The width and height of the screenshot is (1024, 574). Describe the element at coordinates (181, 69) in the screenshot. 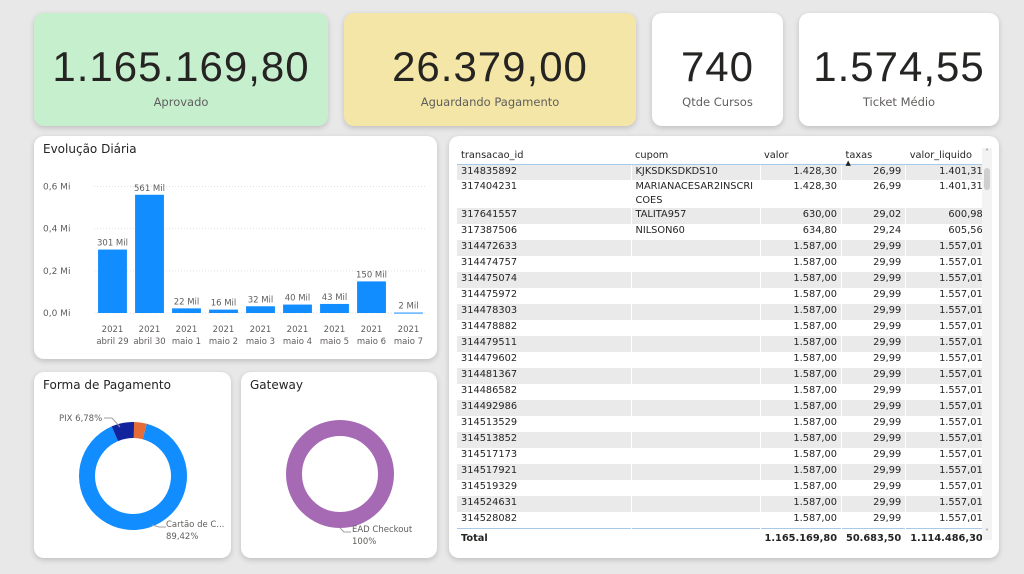

I see `kpi-card-aprovado: 1.165.169,80 Aprovado` at that location.